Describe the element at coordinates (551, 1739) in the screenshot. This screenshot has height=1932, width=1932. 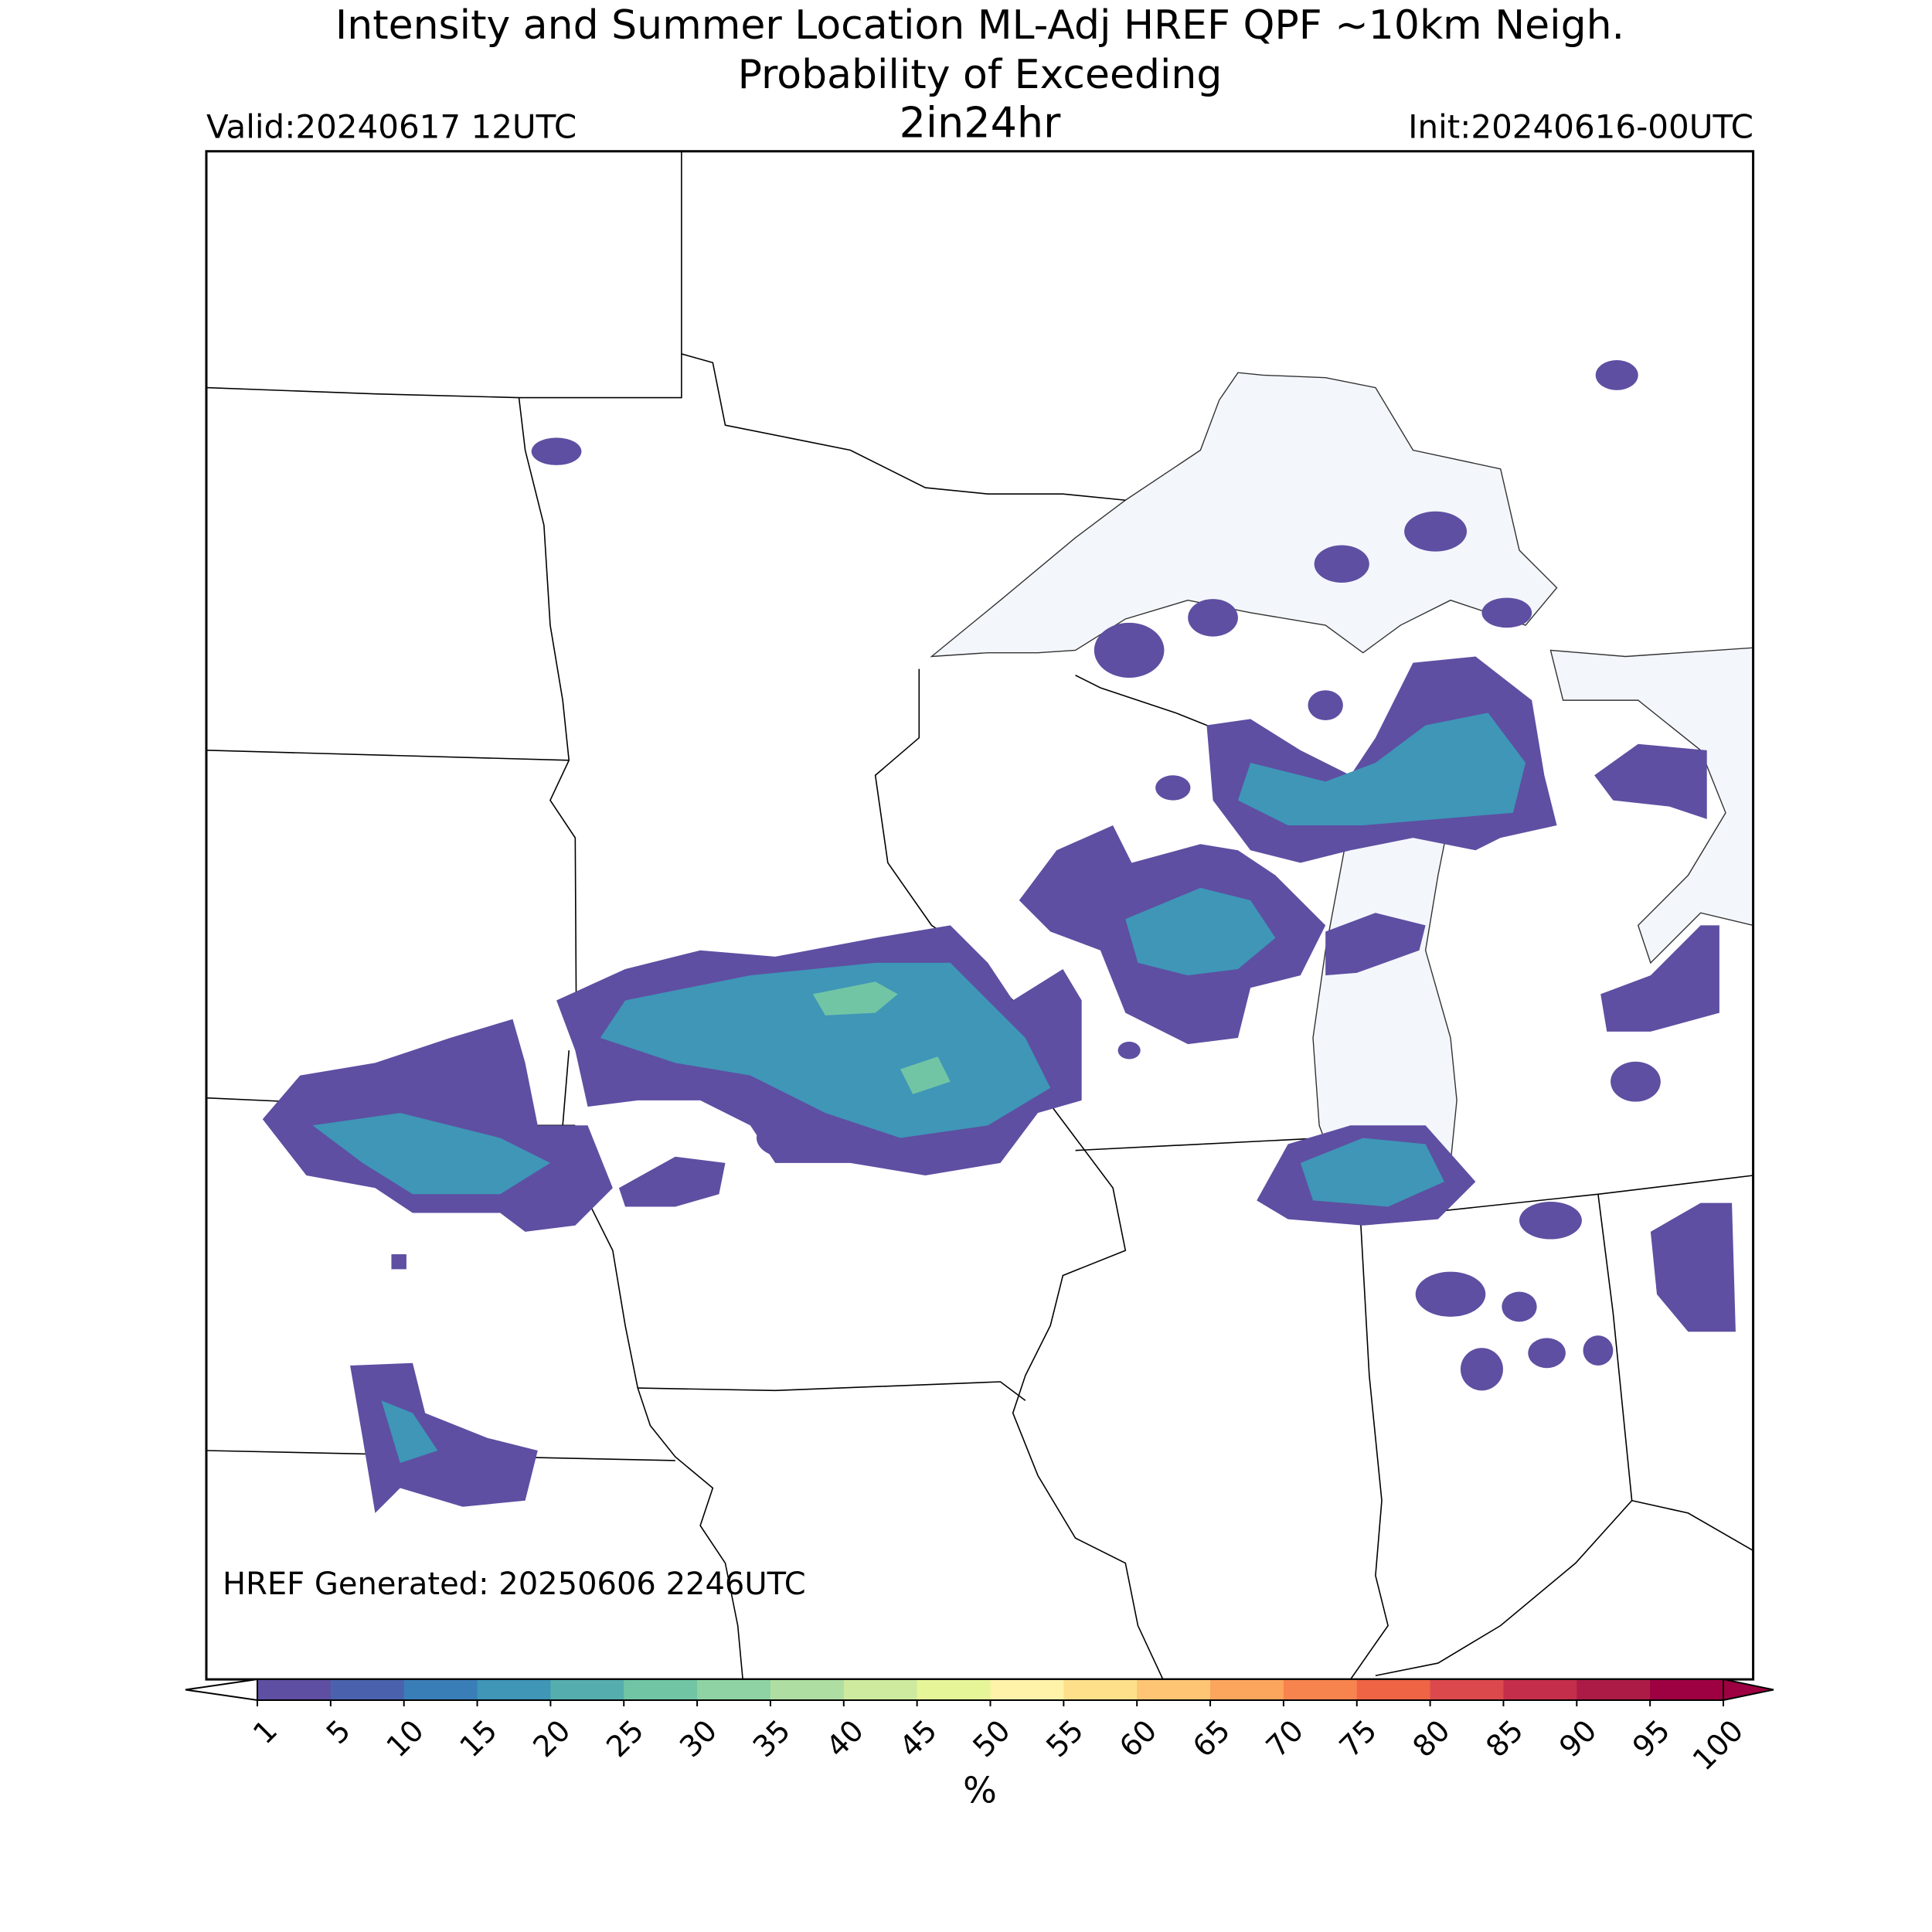
I see `colorbar-tick-label: 20` at that location.